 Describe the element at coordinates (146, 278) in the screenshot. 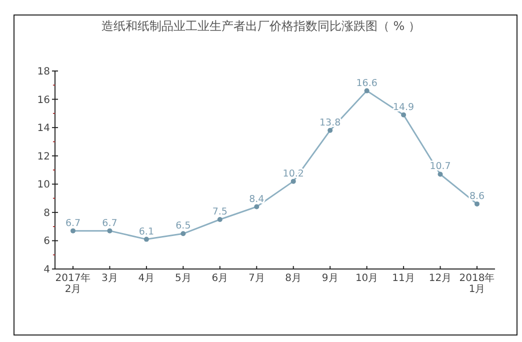

I see `x-tick-label: 4月` at that location.